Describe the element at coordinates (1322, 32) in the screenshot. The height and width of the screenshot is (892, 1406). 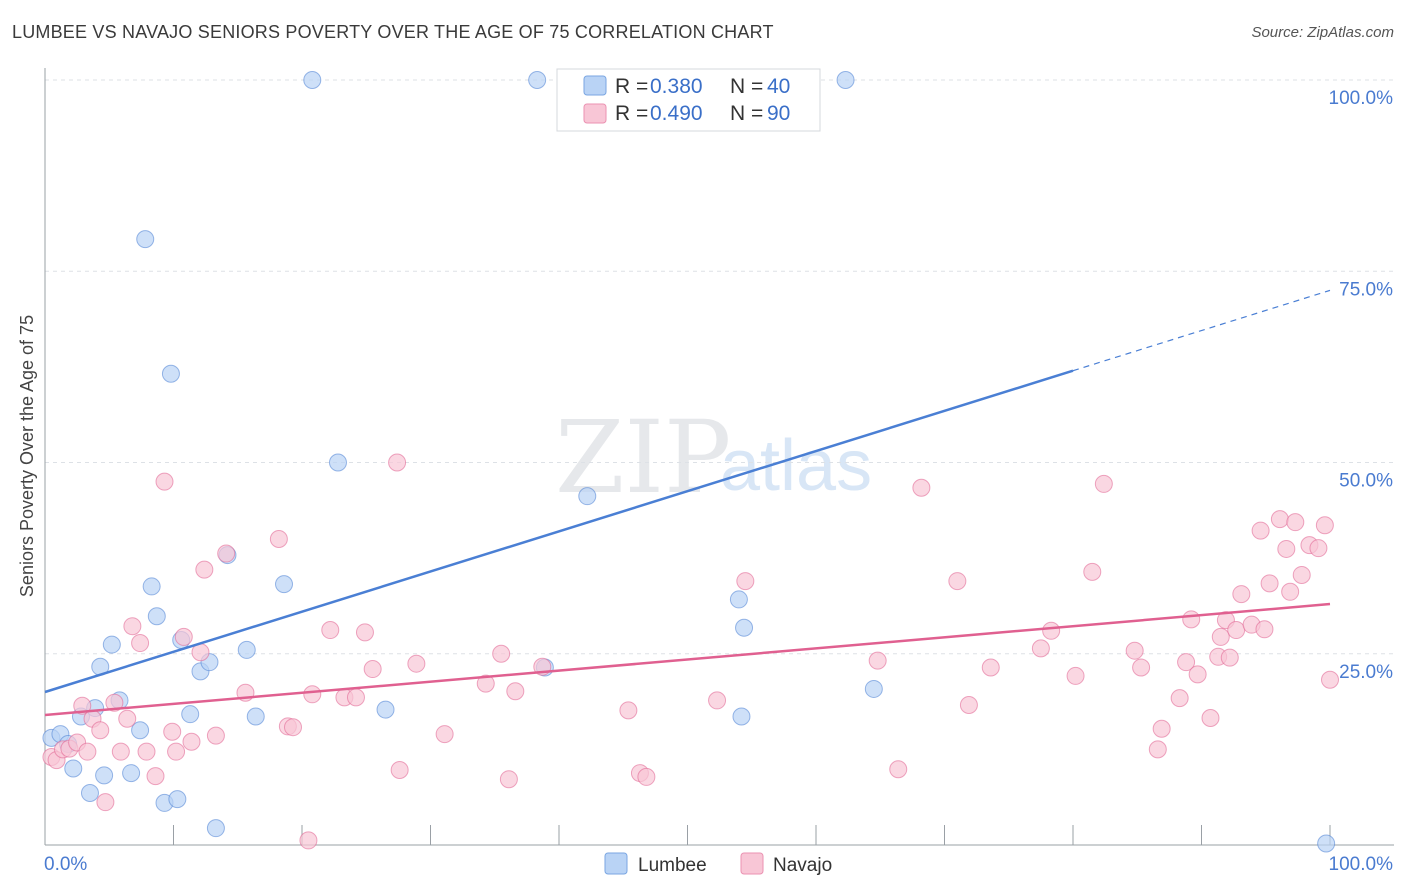
I see `chart-source: Source: ZipAtlas.com` at that location.